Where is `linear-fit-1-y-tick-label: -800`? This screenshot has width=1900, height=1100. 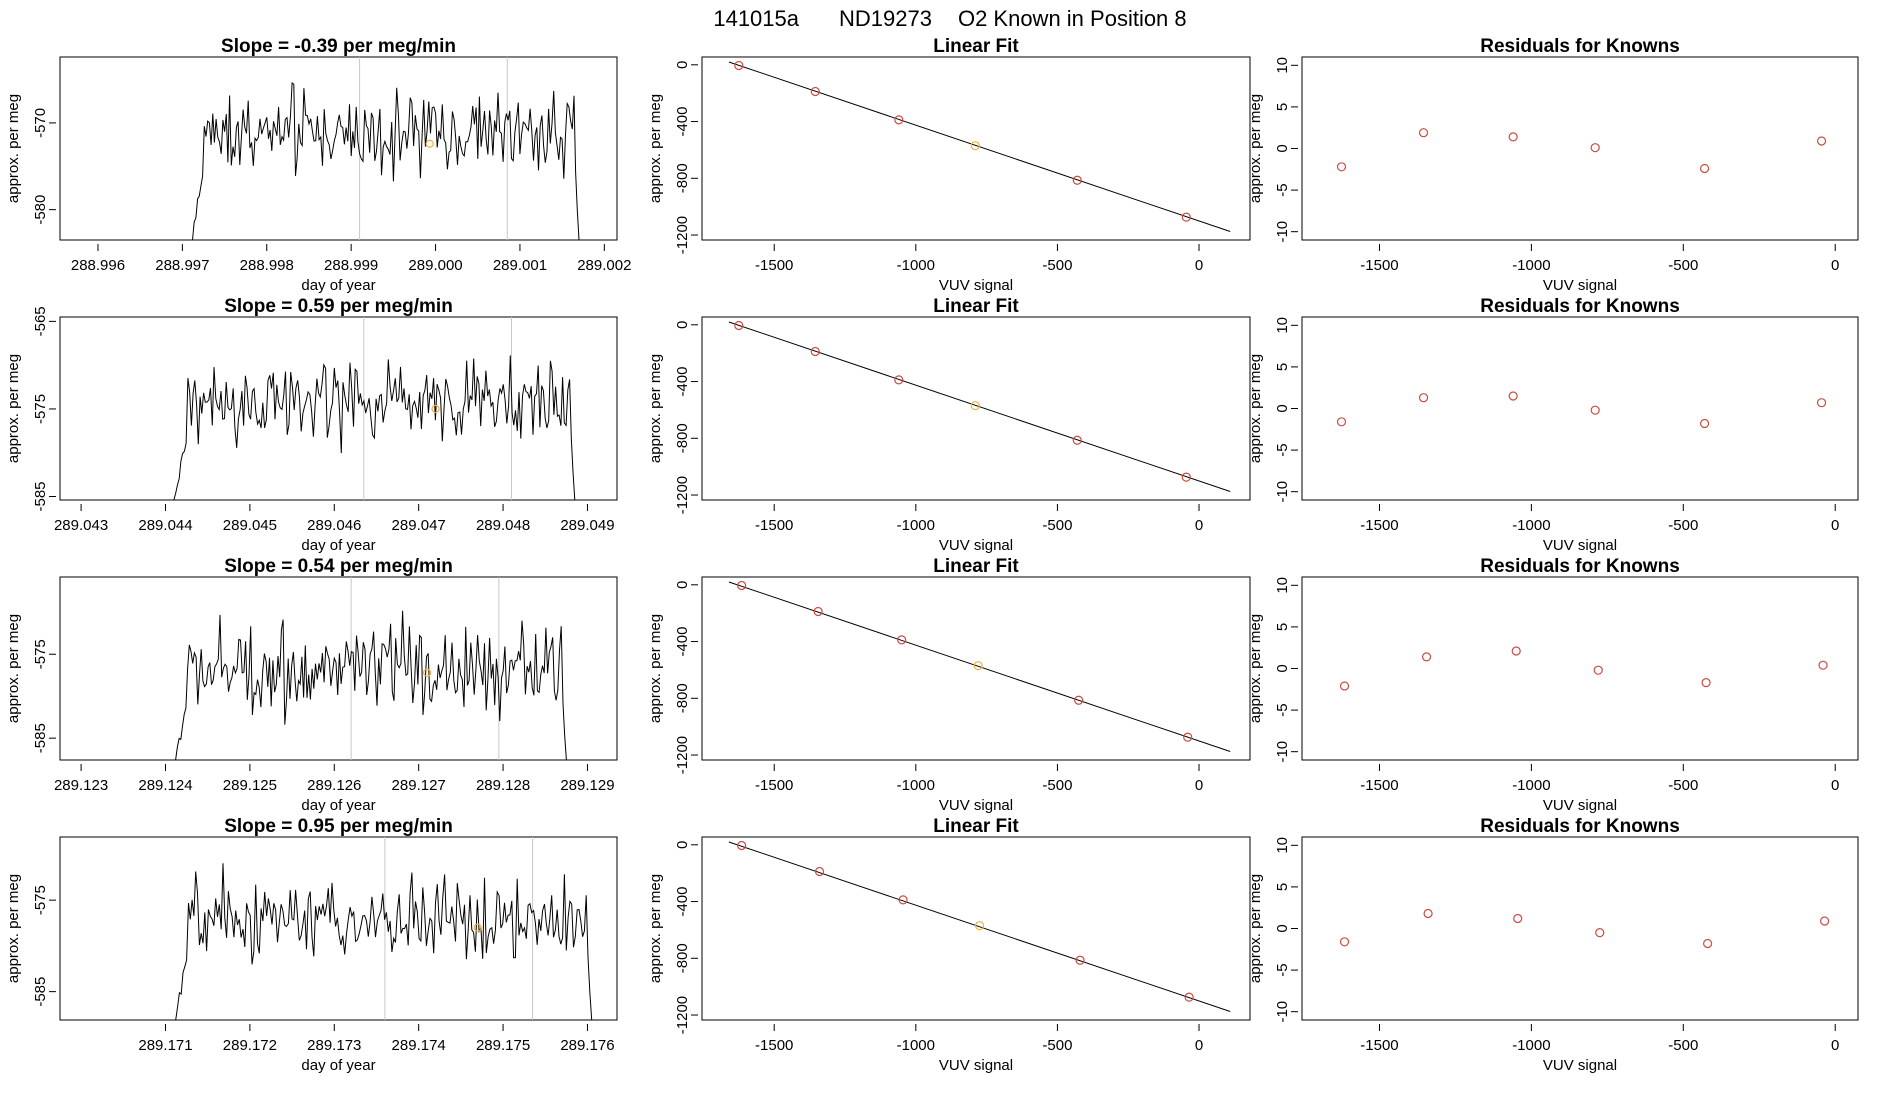 linear-fit-1-y-tick-label: -800 is located at coordinates (682, 178).